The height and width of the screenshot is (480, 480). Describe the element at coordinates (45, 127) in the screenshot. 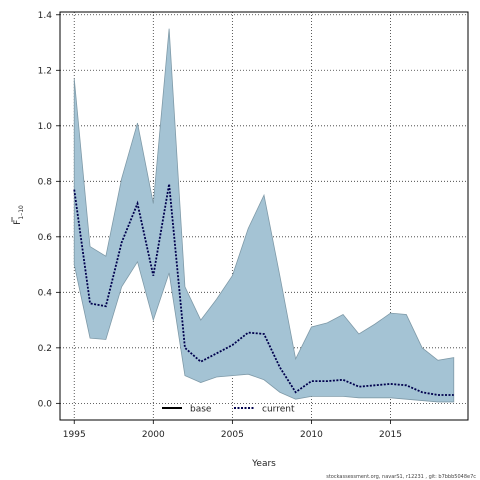

I see `y-tick-label: 1.0` at that location.